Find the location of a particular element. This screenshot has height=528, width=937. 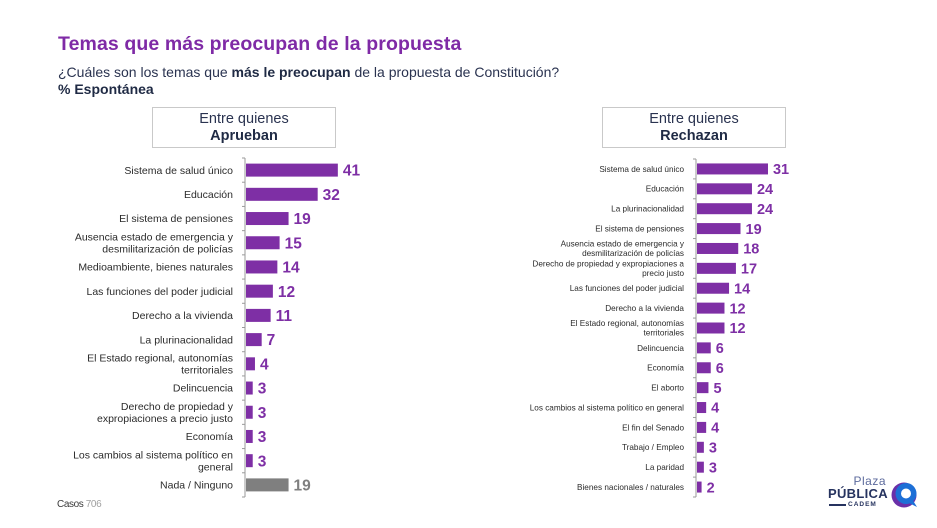

category-label-line: Sistema de salud único is located at coordinates (641, 169).